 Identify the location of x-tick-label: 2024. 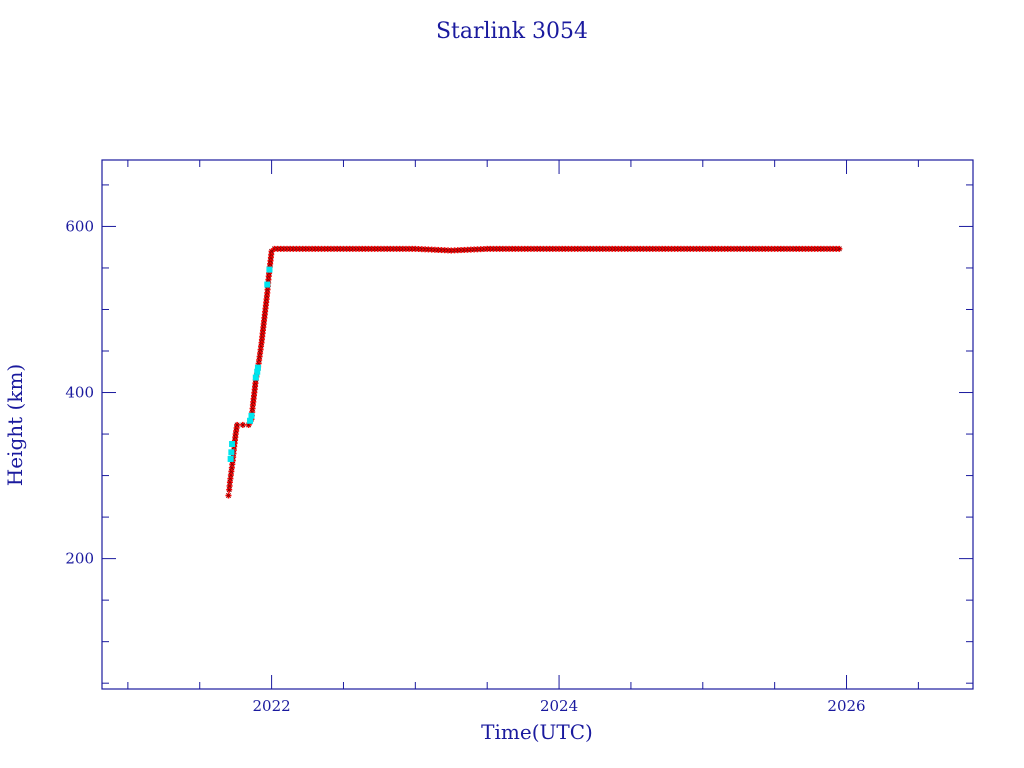
(559, 706).